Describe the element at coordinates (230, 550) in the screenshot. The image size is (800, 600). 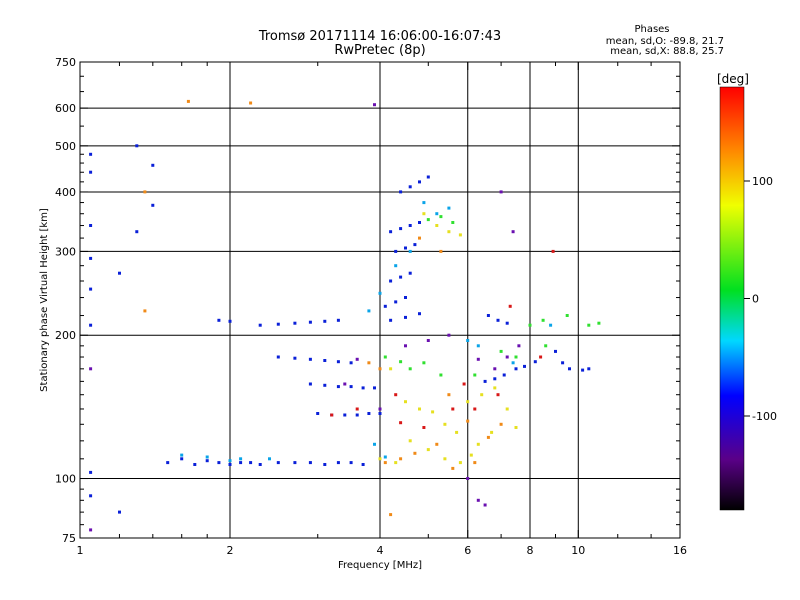
I see `x-tick-label: 2` at that location.